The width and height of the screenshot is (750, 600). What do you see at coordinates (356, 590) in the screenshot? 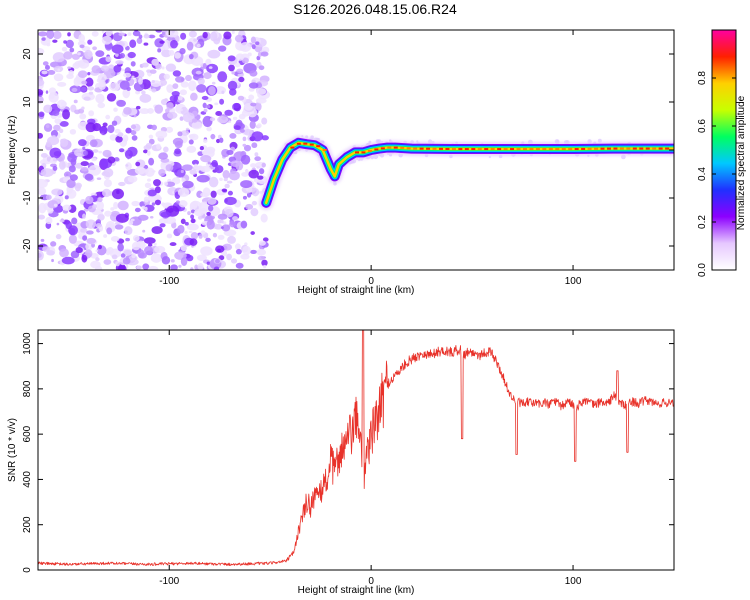
I see `snr-x-label: Height of straight line (km)` at bounding box center [356, 590].